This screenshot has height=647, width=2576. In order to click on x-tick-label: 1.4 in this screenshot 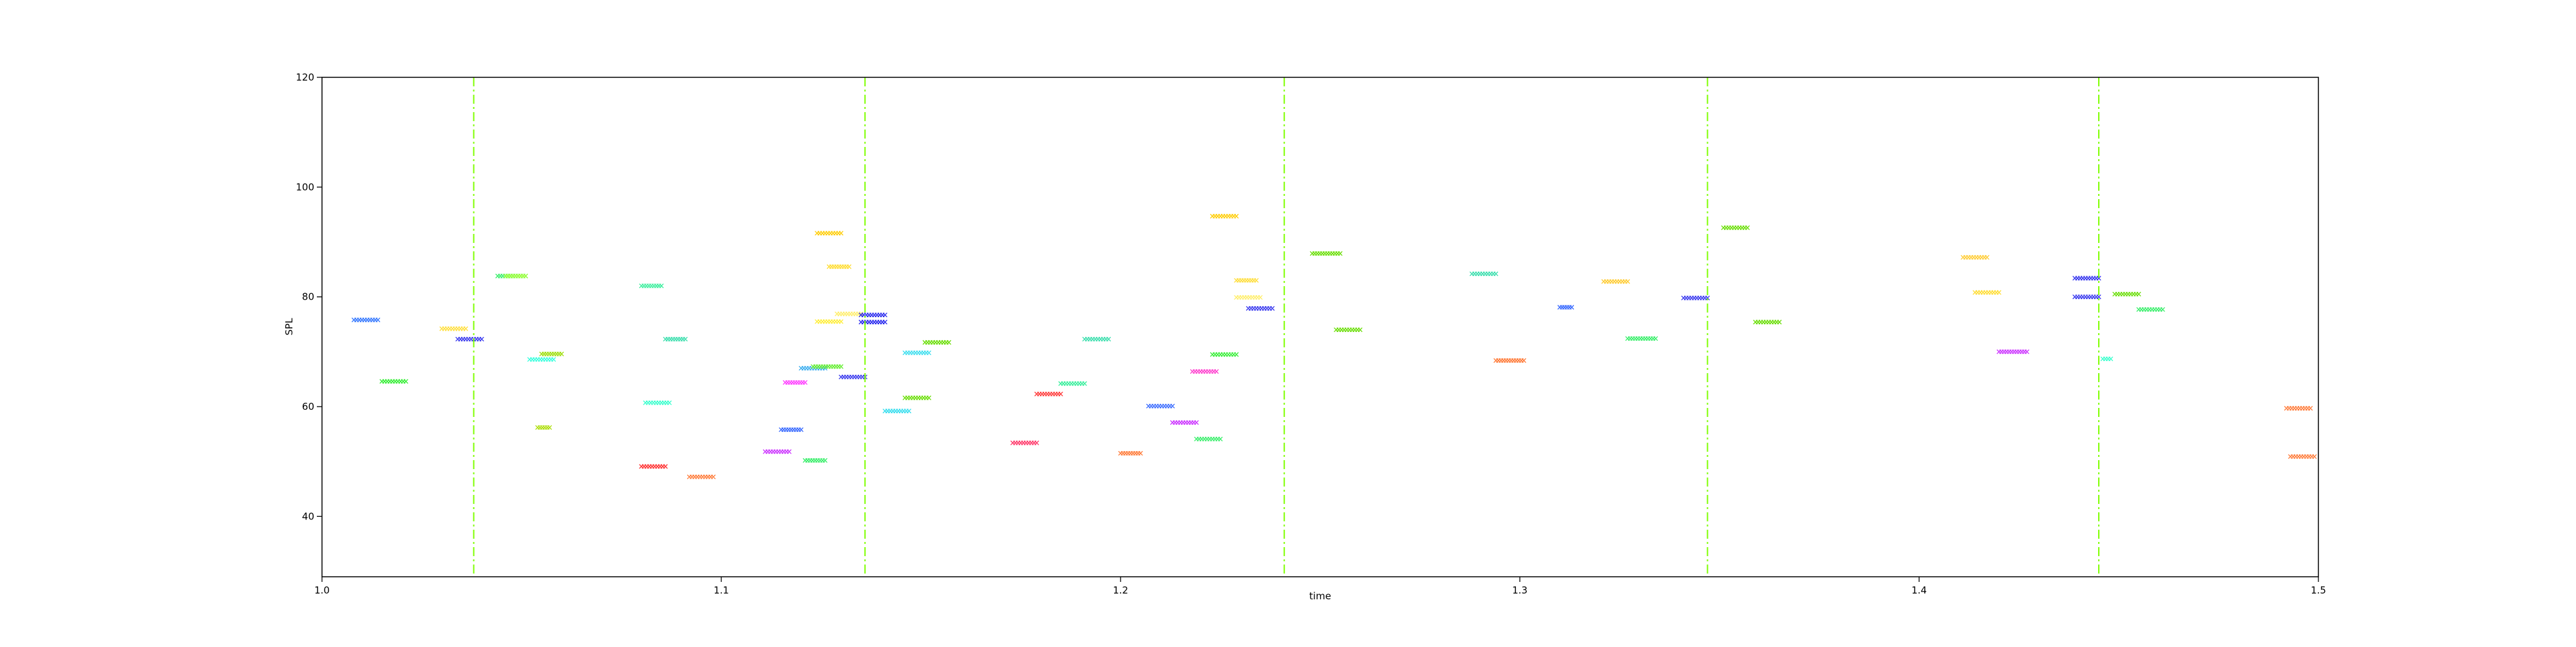, I will do `click(1919, 590)`.